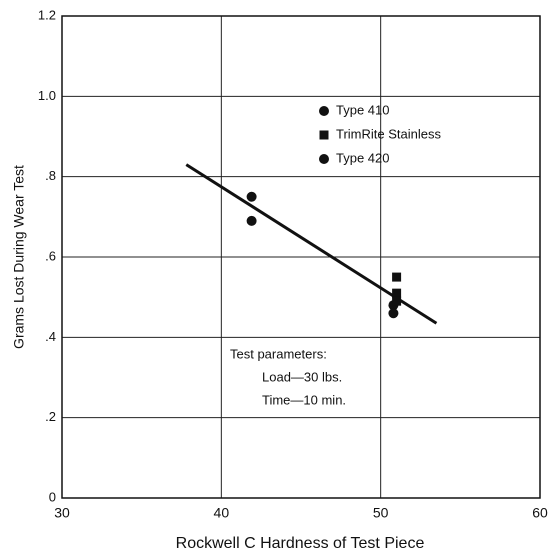 The width and height of the screenshot is (551, 556). I want to click on legend-label: Type 410, so click(363, 109).